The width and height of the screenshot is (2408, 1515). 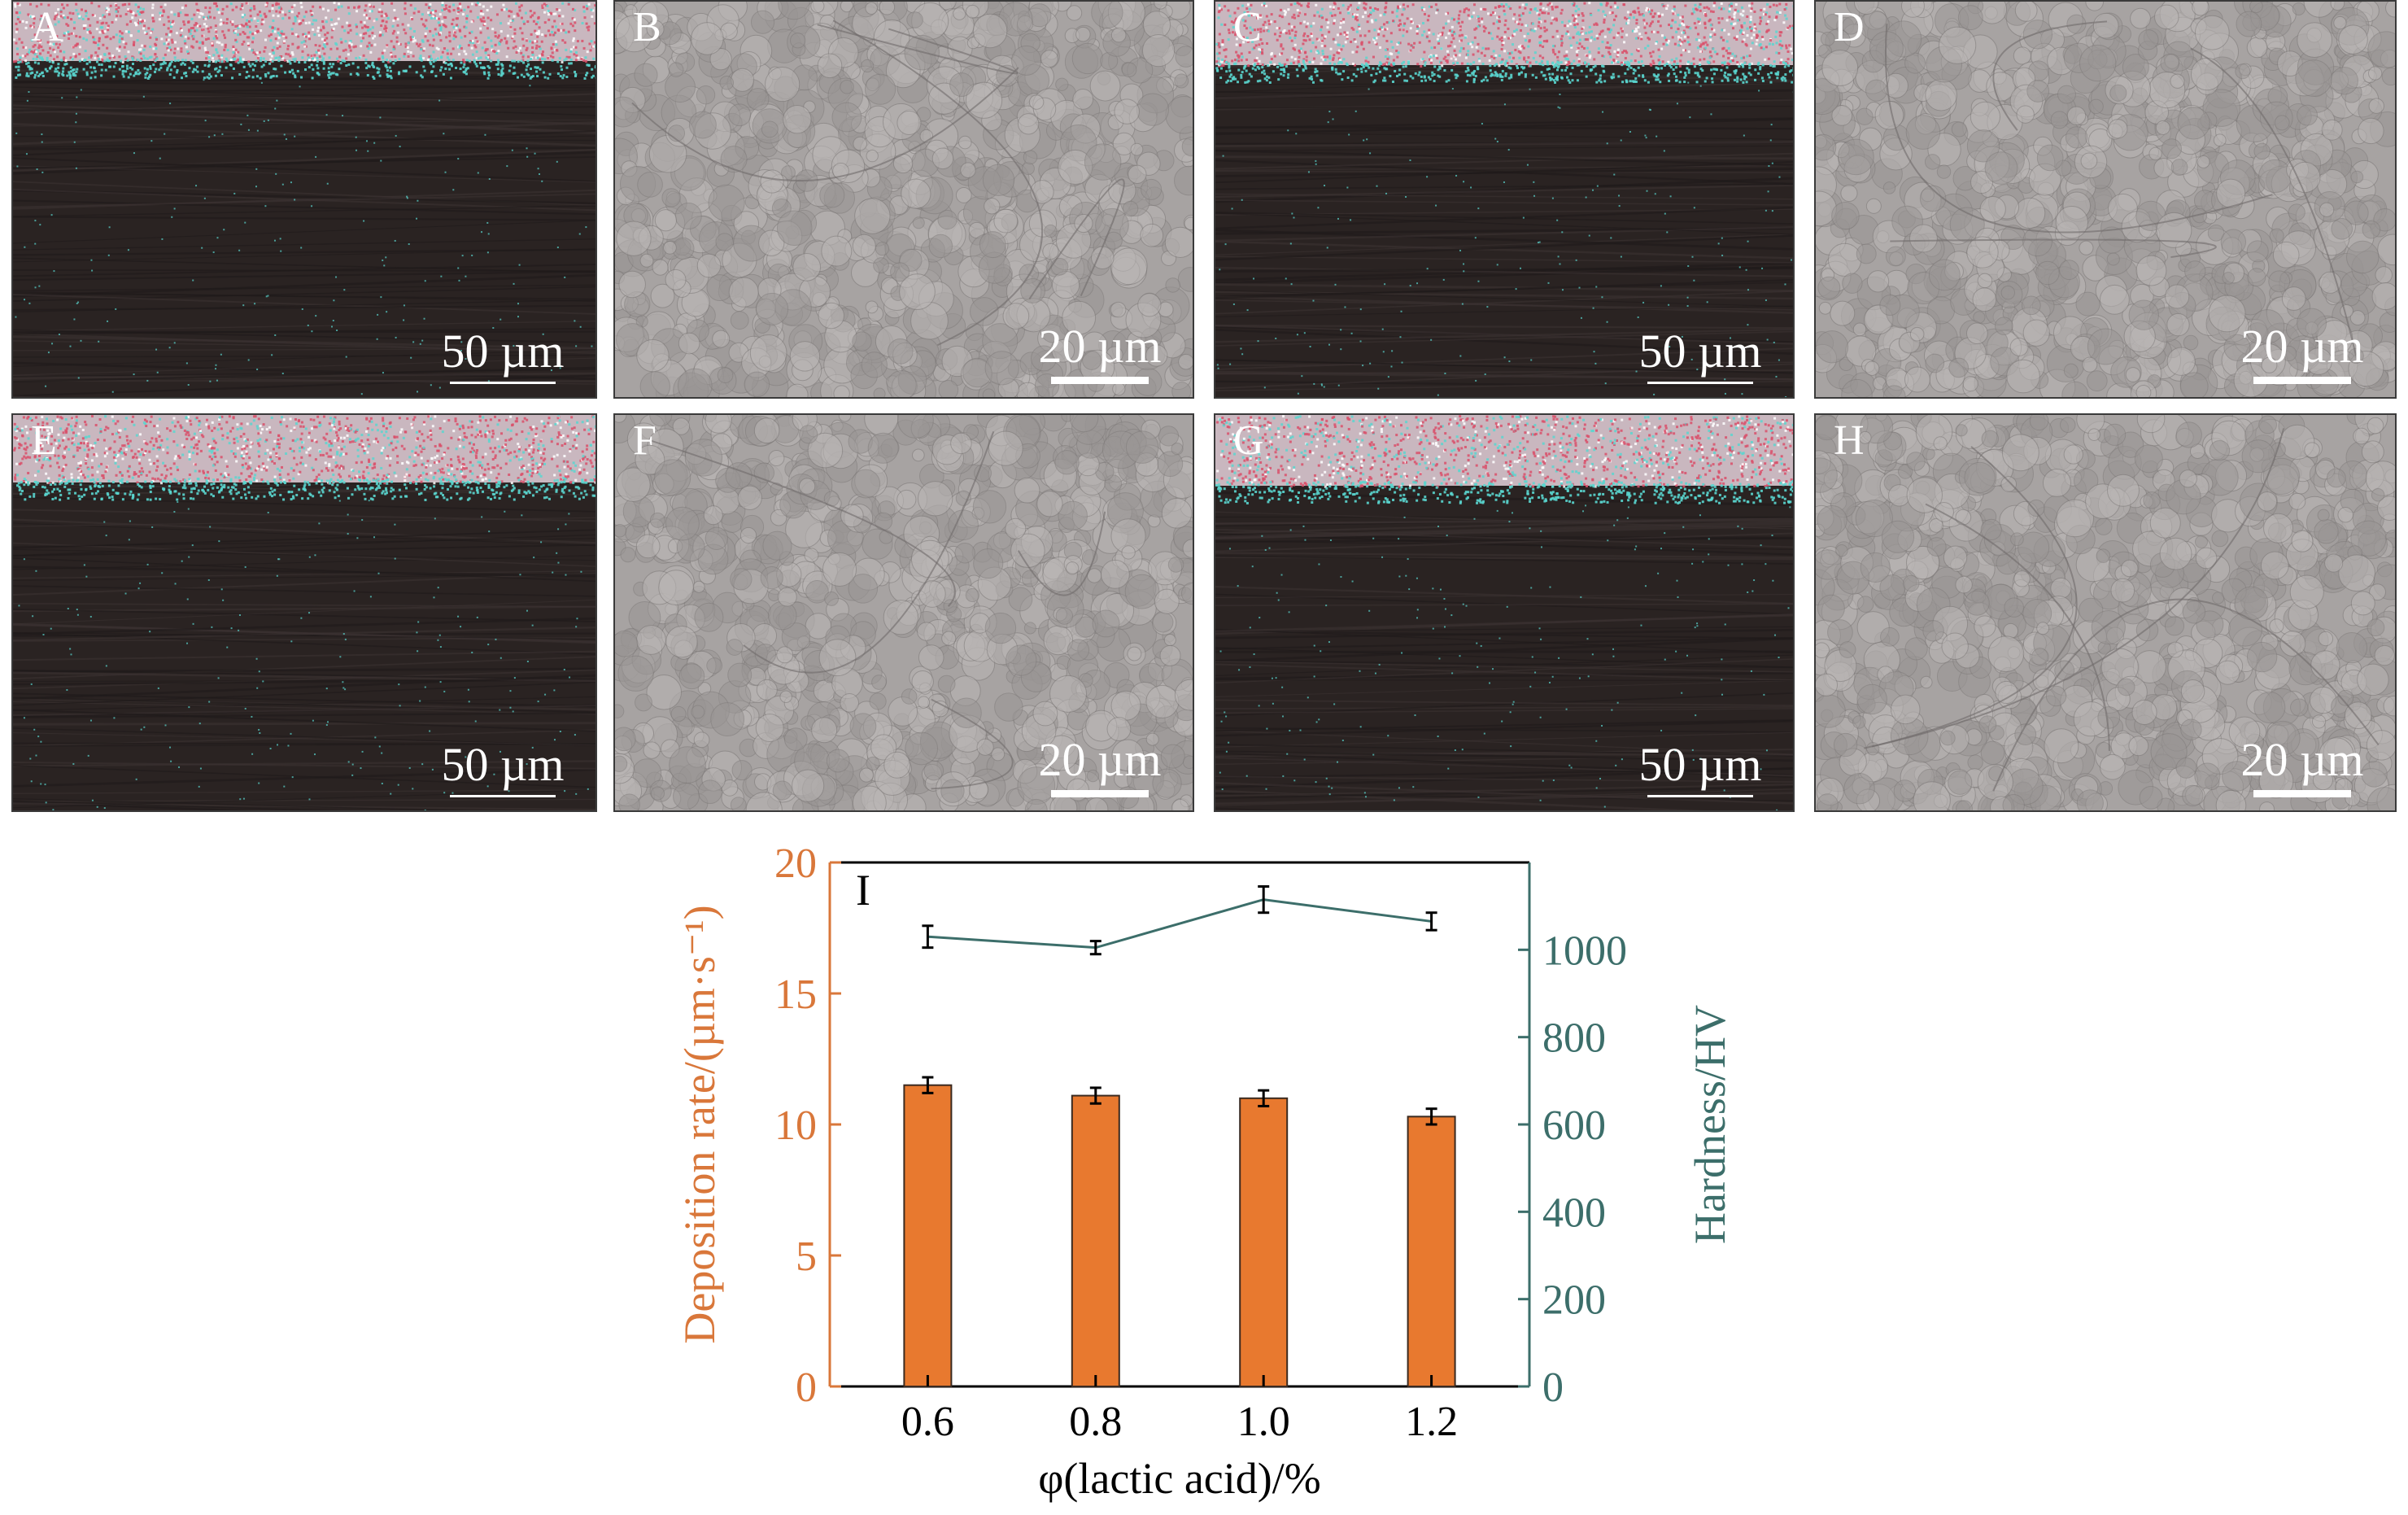 I want to click on right-tick-label: 400, so click(x=1574, y=1213).